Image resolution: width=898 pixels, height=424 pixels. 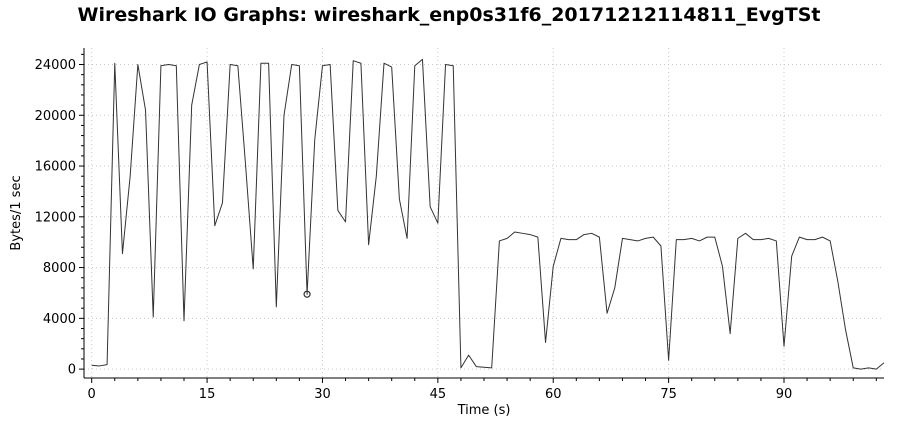 What do you see at coordinates (484, 410) in the screenshot?
I see `x-axis-title: Time (s)` at bounding box center [484, 410].